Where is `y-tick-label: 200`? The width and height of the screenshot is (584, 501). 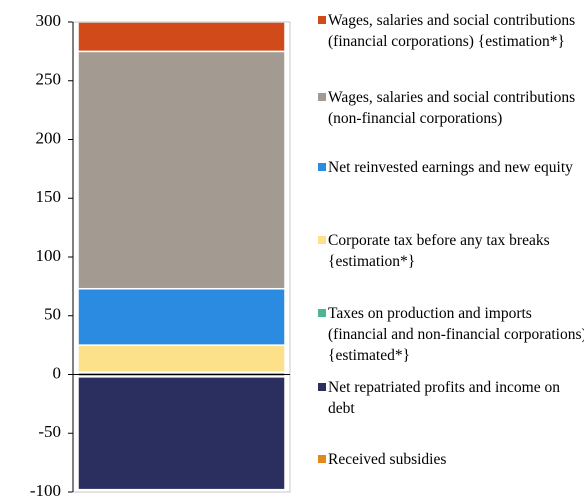
y-tick-label: 200 is located at coordinates (49, 137).